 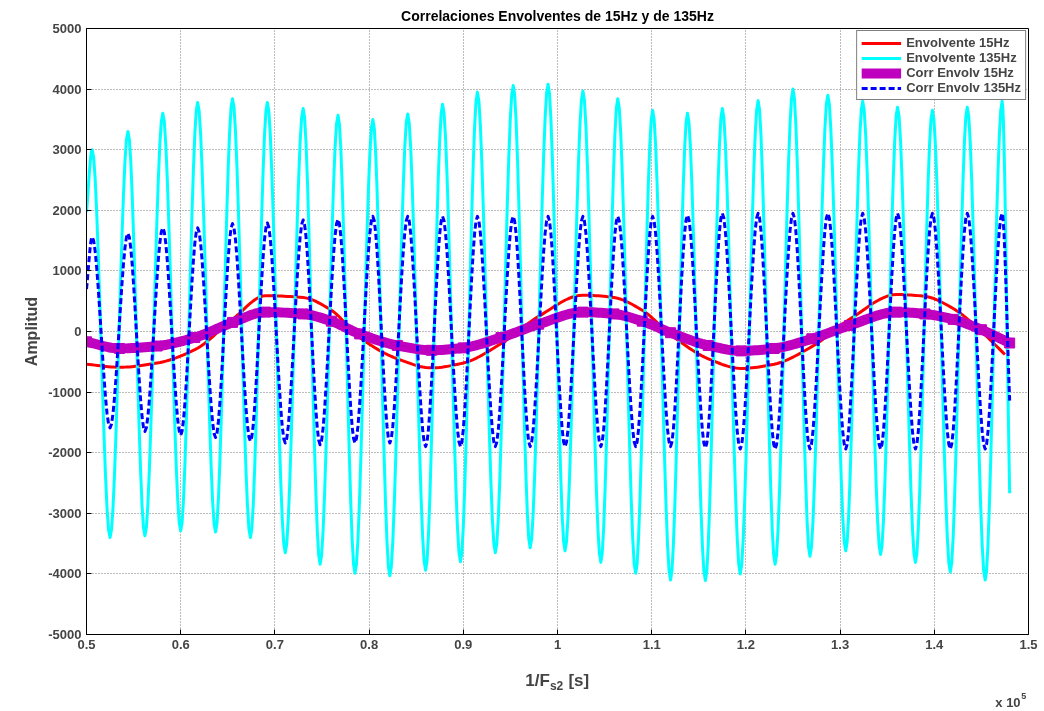 What do you see at coordinates (32, 331) in the screenshot?
I see `y-axis-title: Amplitud` at bounding box center [32, 331].